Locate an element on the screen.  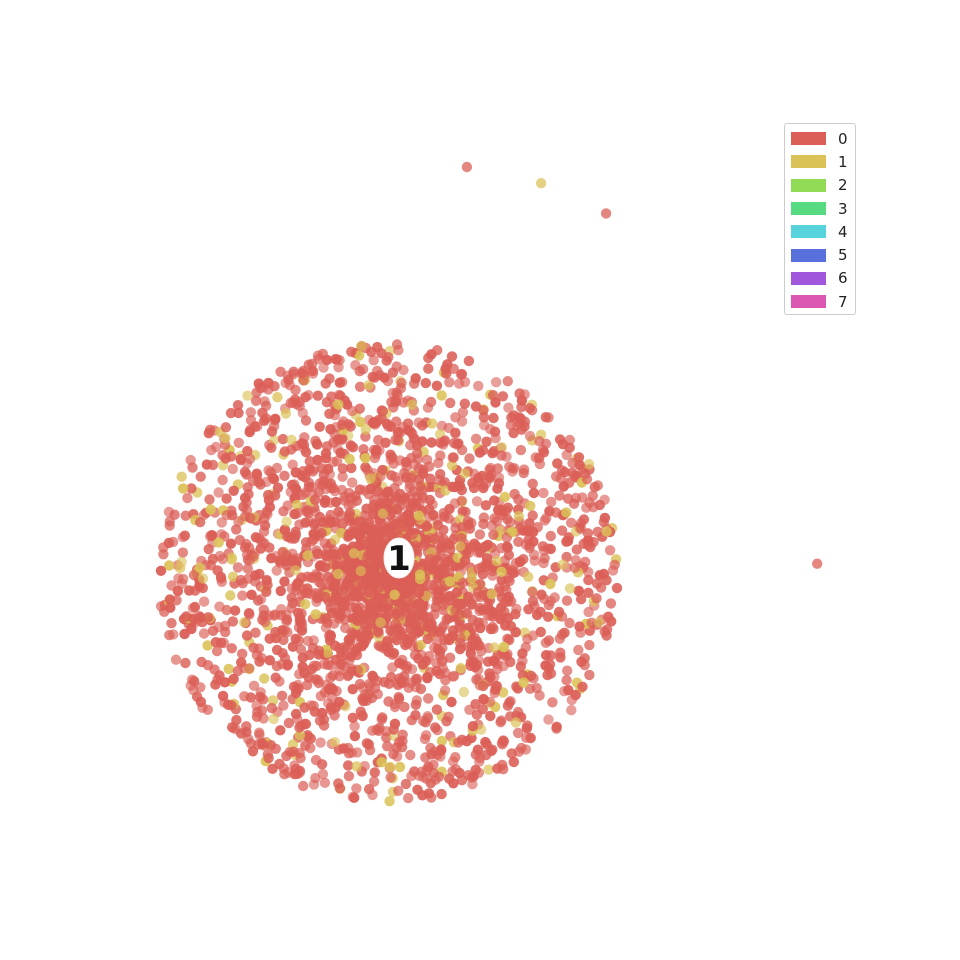
legend-item-6: 6 is located at coordinates (823, 278).